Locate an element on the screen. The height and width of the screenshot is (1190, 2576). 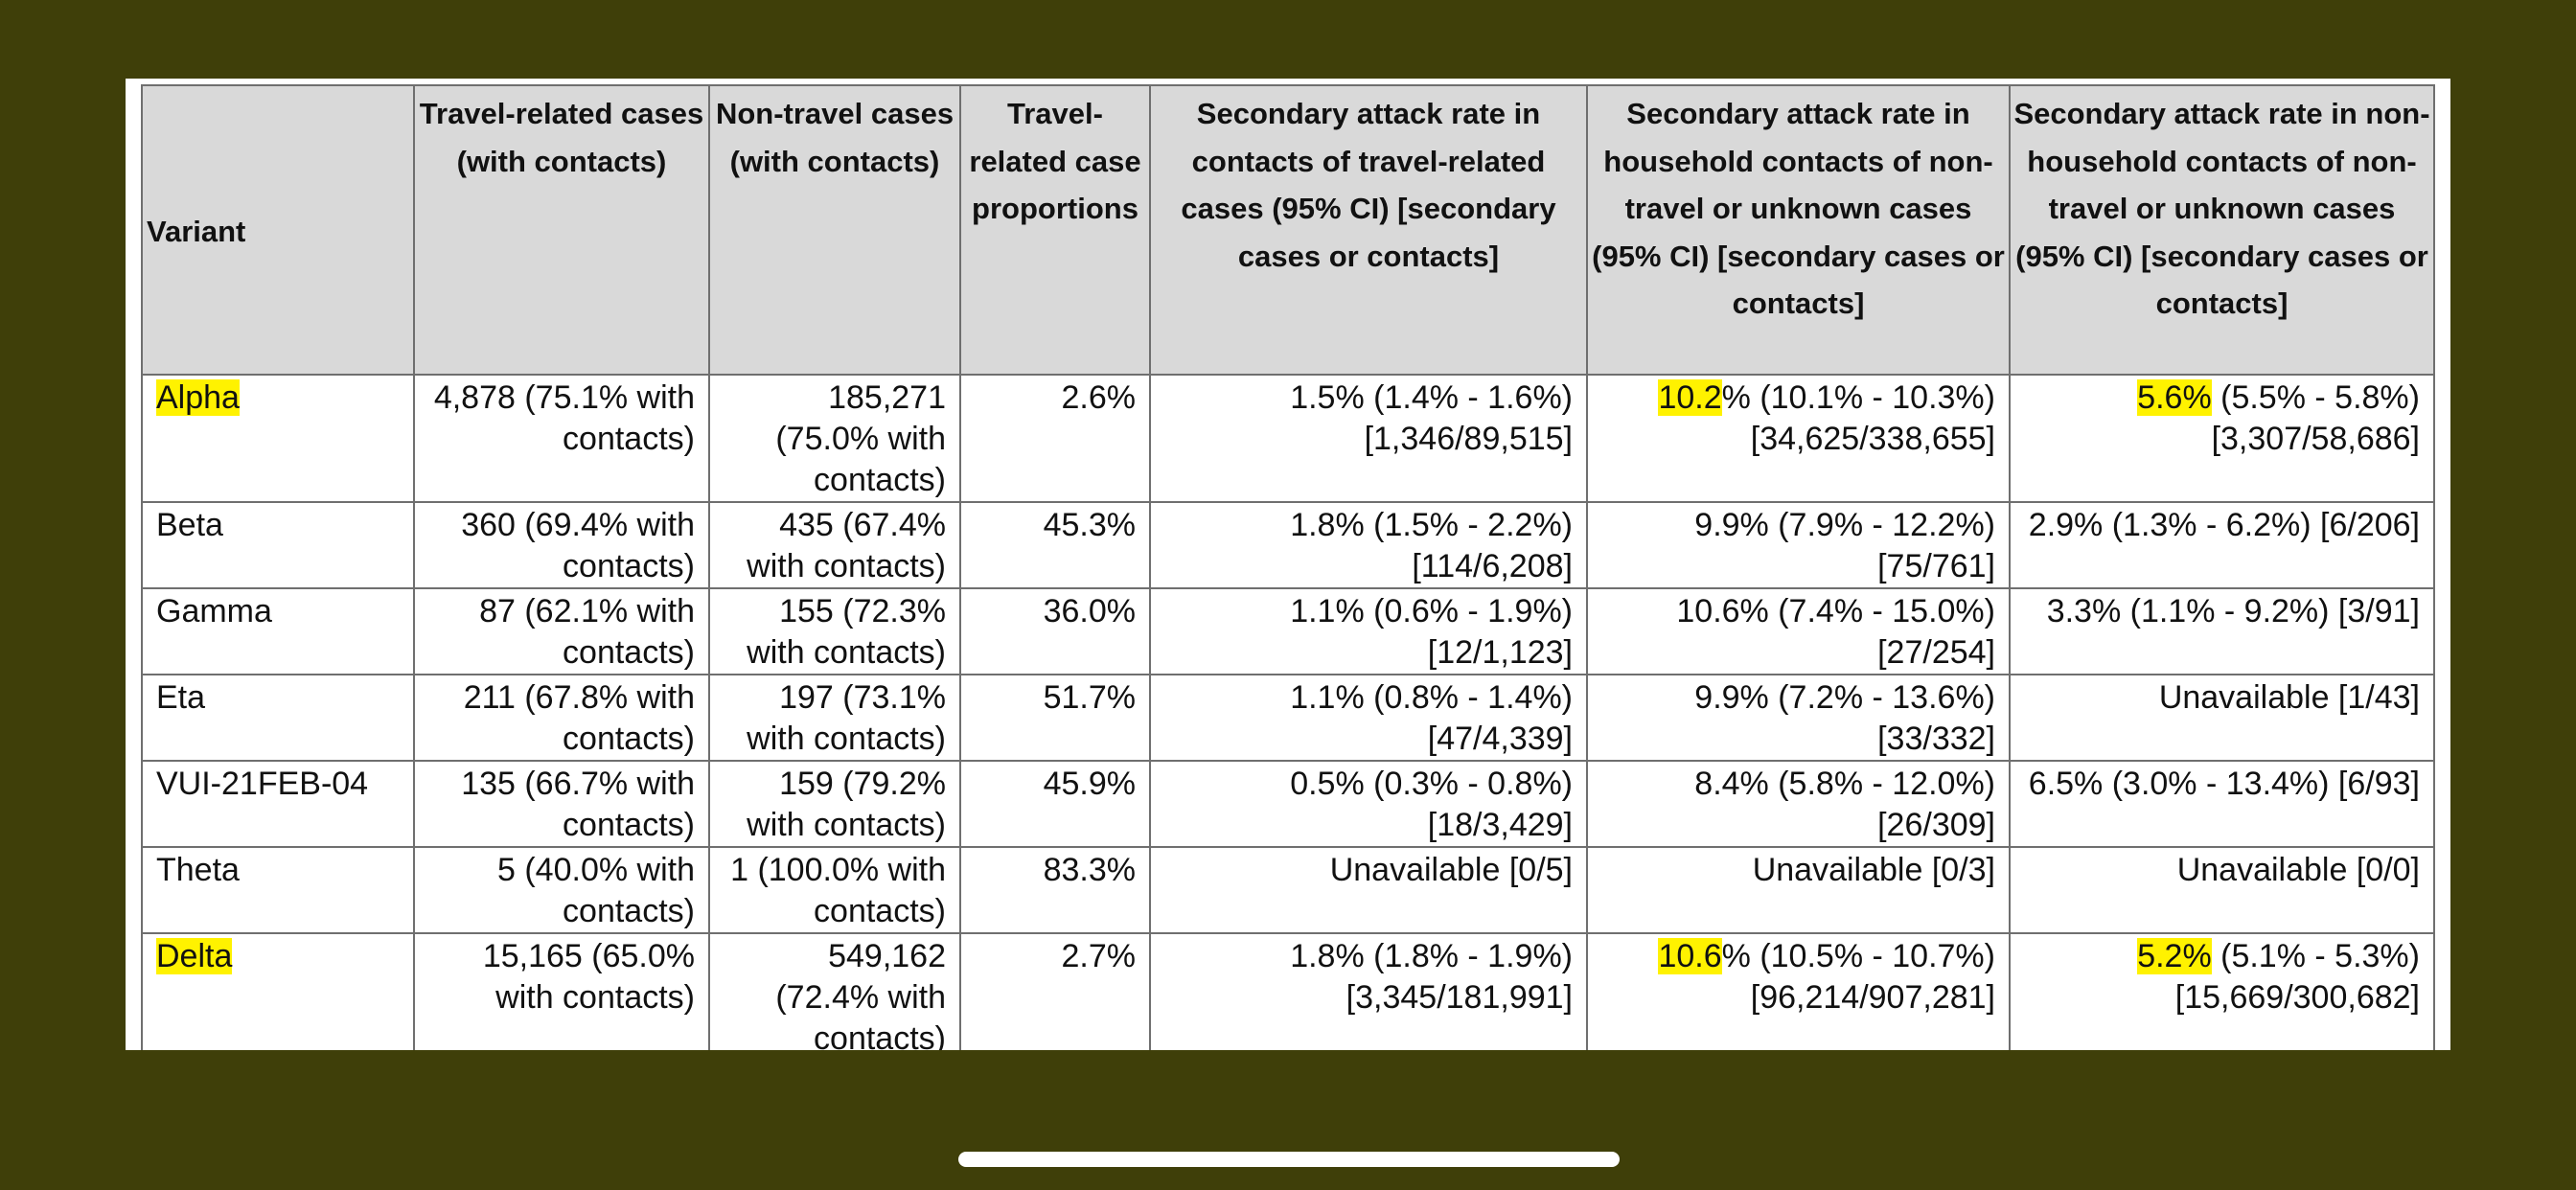
sar-nonhousehold-cell: Unavailable [1/43] is located at coordinates (2222, 718).